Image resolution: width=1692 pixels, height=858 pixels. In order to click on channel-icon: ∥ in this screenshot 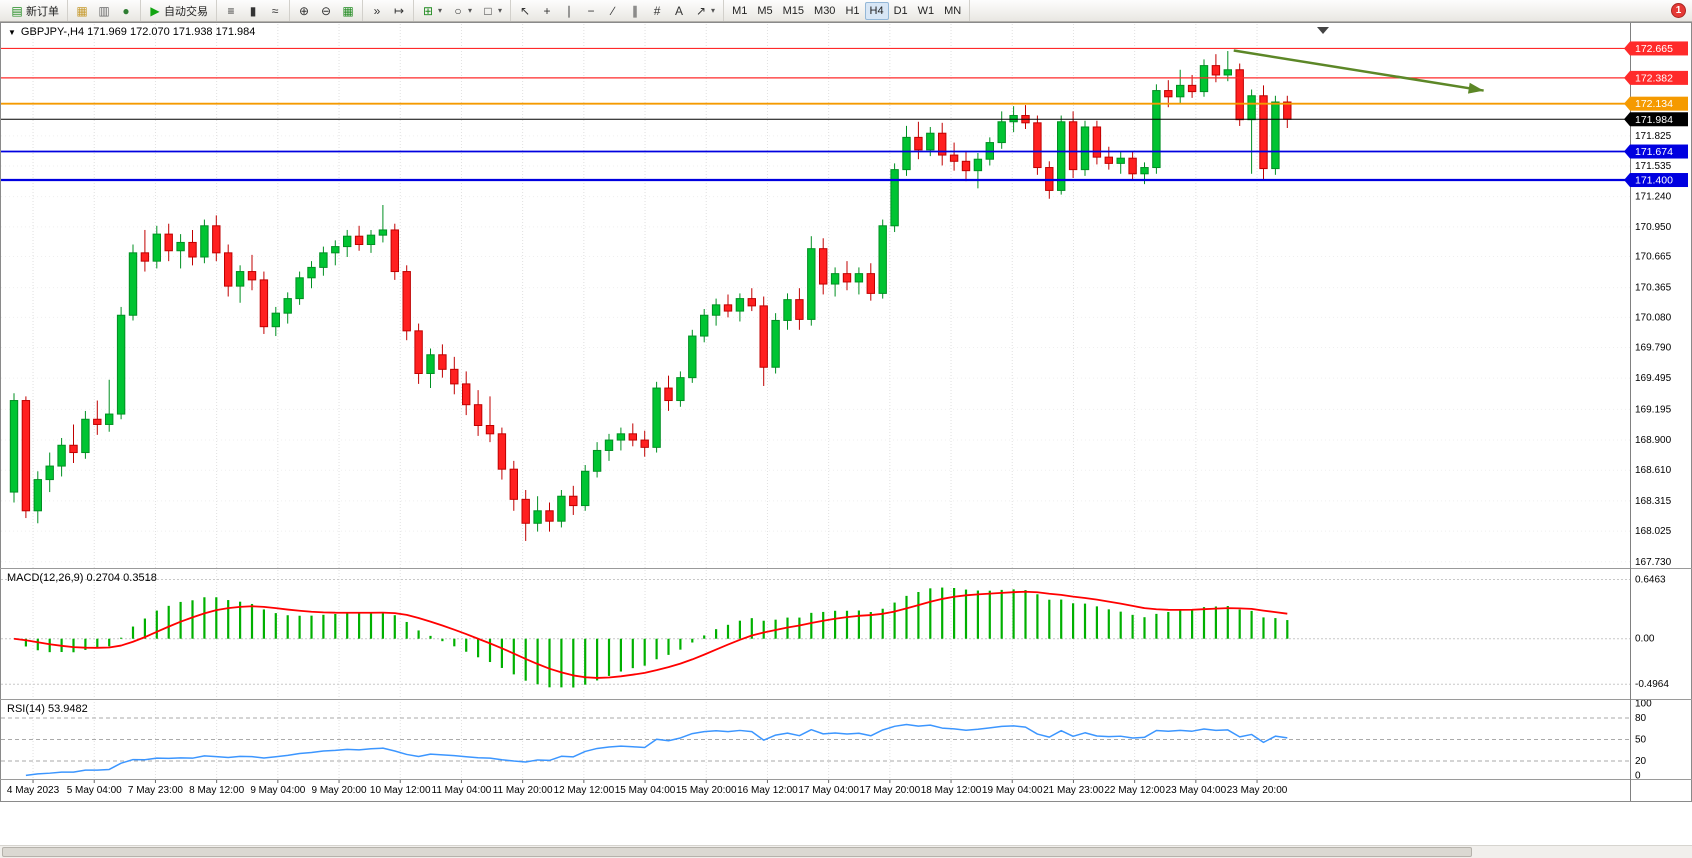, I will do `click(635, 10)`.